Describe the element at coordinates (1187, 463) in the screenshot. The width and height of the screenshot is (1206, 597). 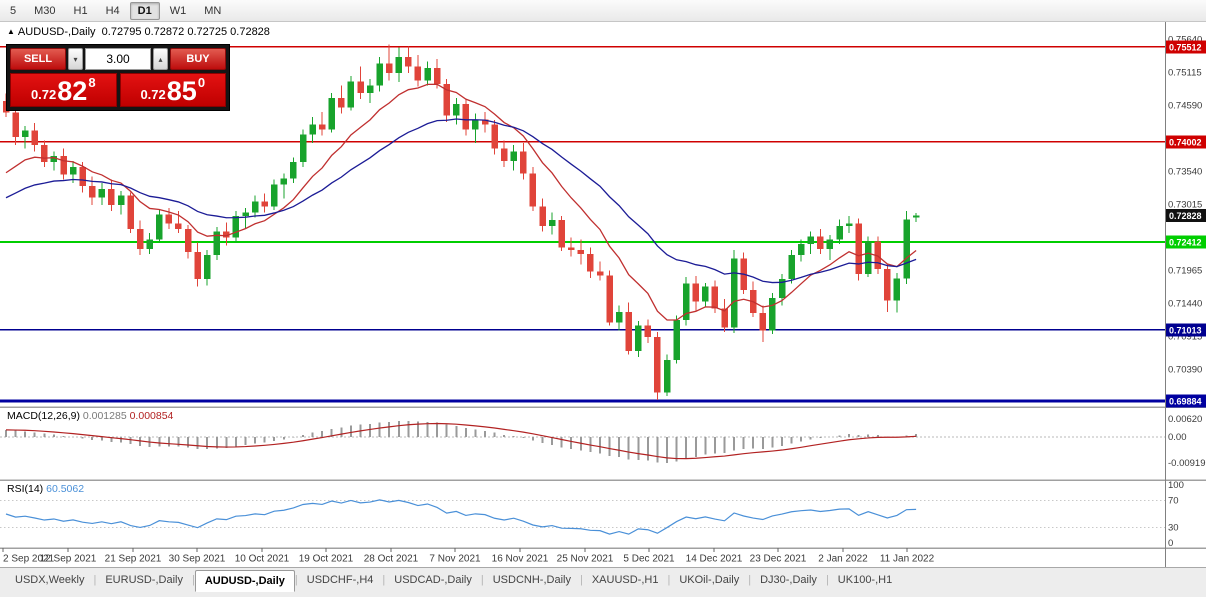
I see `axis-label: -0.00919` at that location.